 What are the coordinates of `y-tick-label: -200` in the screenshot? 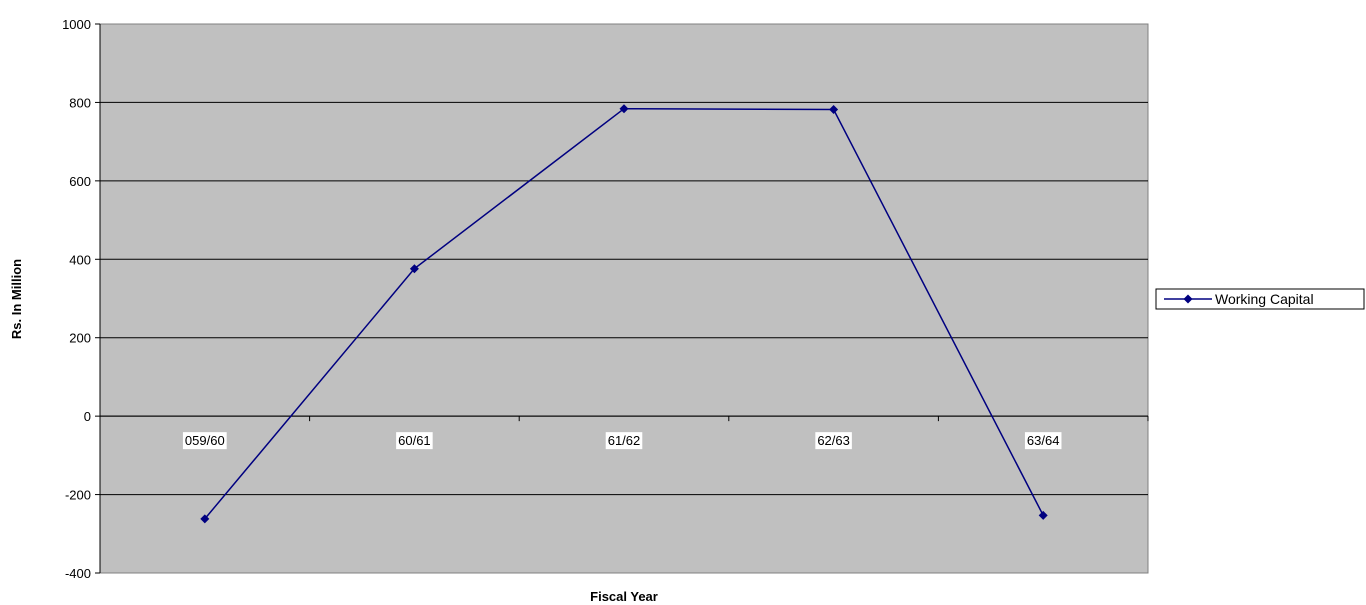 It's located at (78, 495).